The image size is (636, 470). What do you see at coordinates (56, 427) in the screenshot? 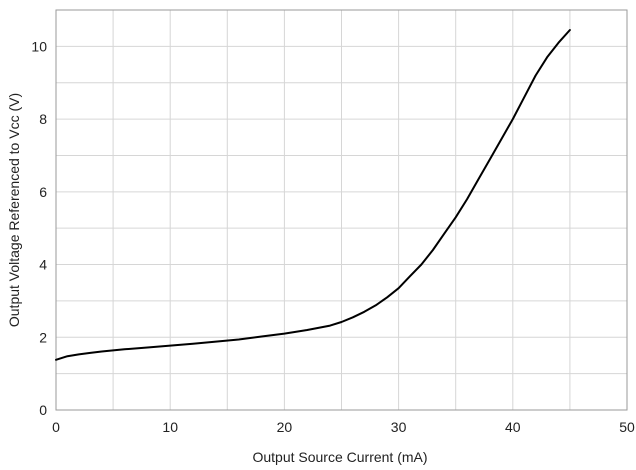
I see `x-tick-label: 0` at bounding box center [56, 427].